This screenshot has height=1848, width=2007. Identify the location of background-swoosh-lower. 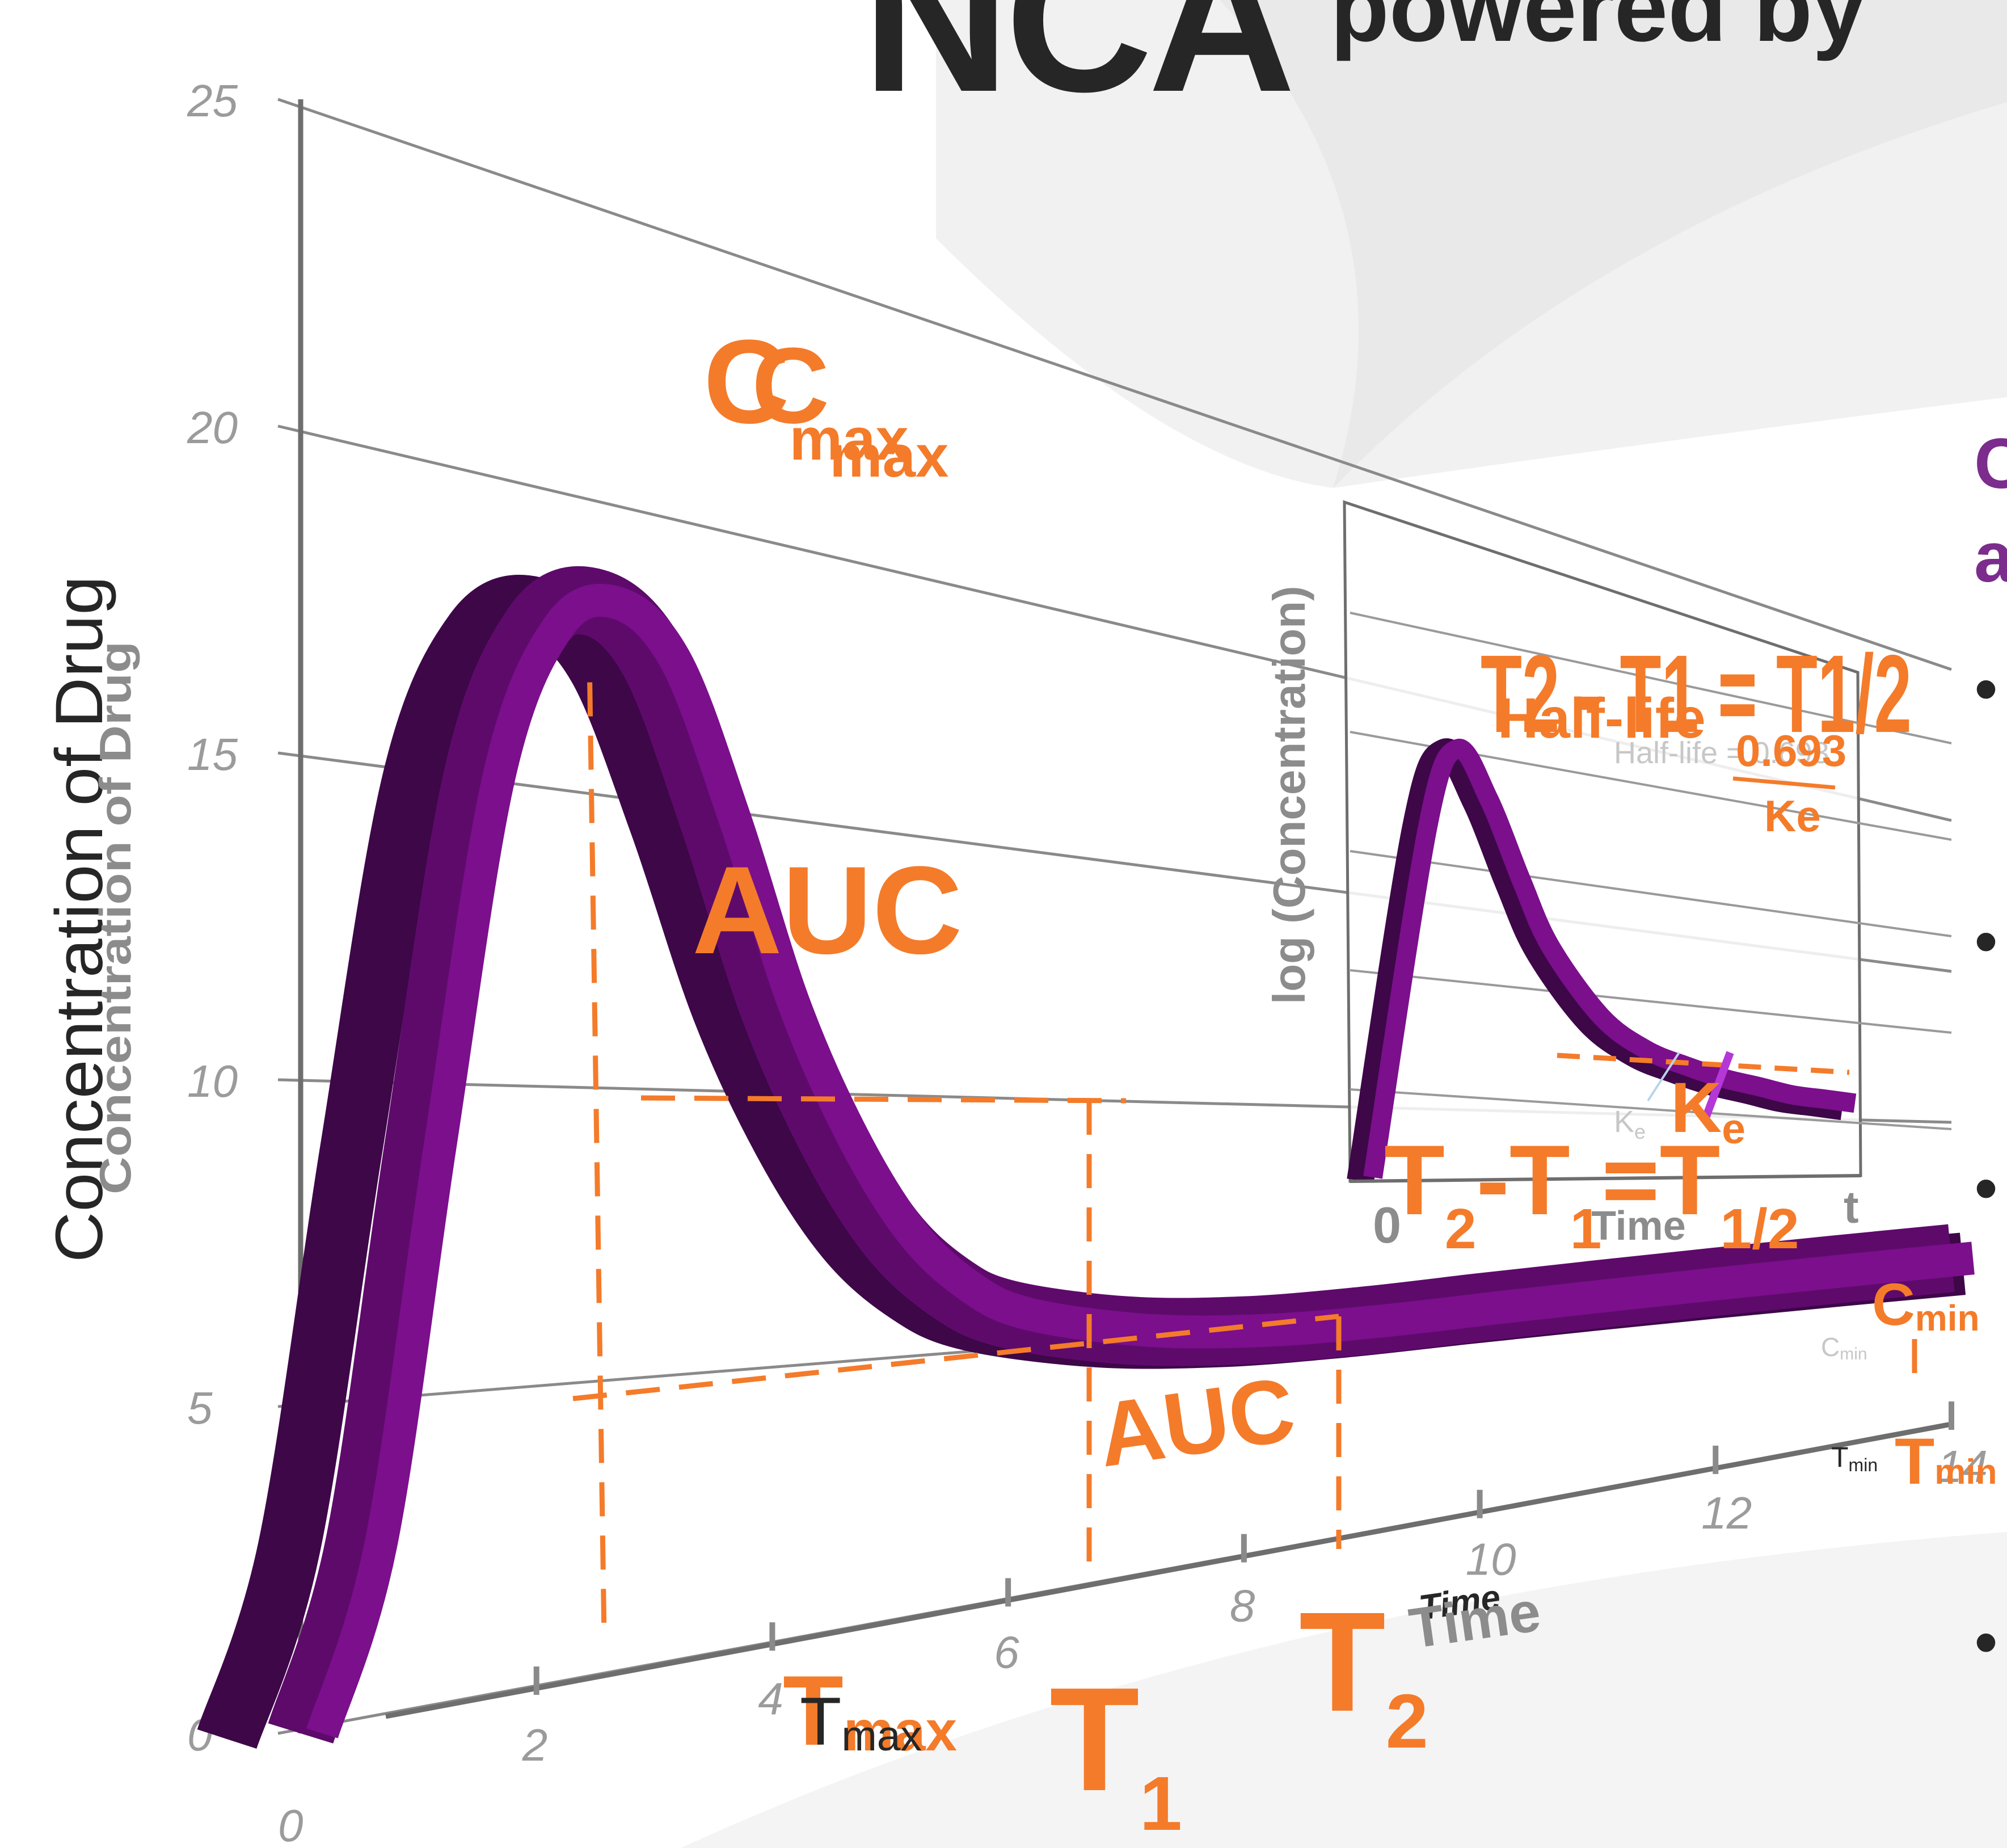
(1344, 1690).